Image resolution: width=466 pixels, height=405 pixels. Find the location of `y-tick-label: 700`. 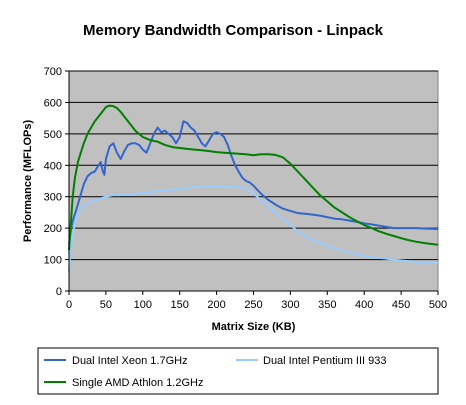

y-tick-label: 700 is located at coordinates (53, 72).